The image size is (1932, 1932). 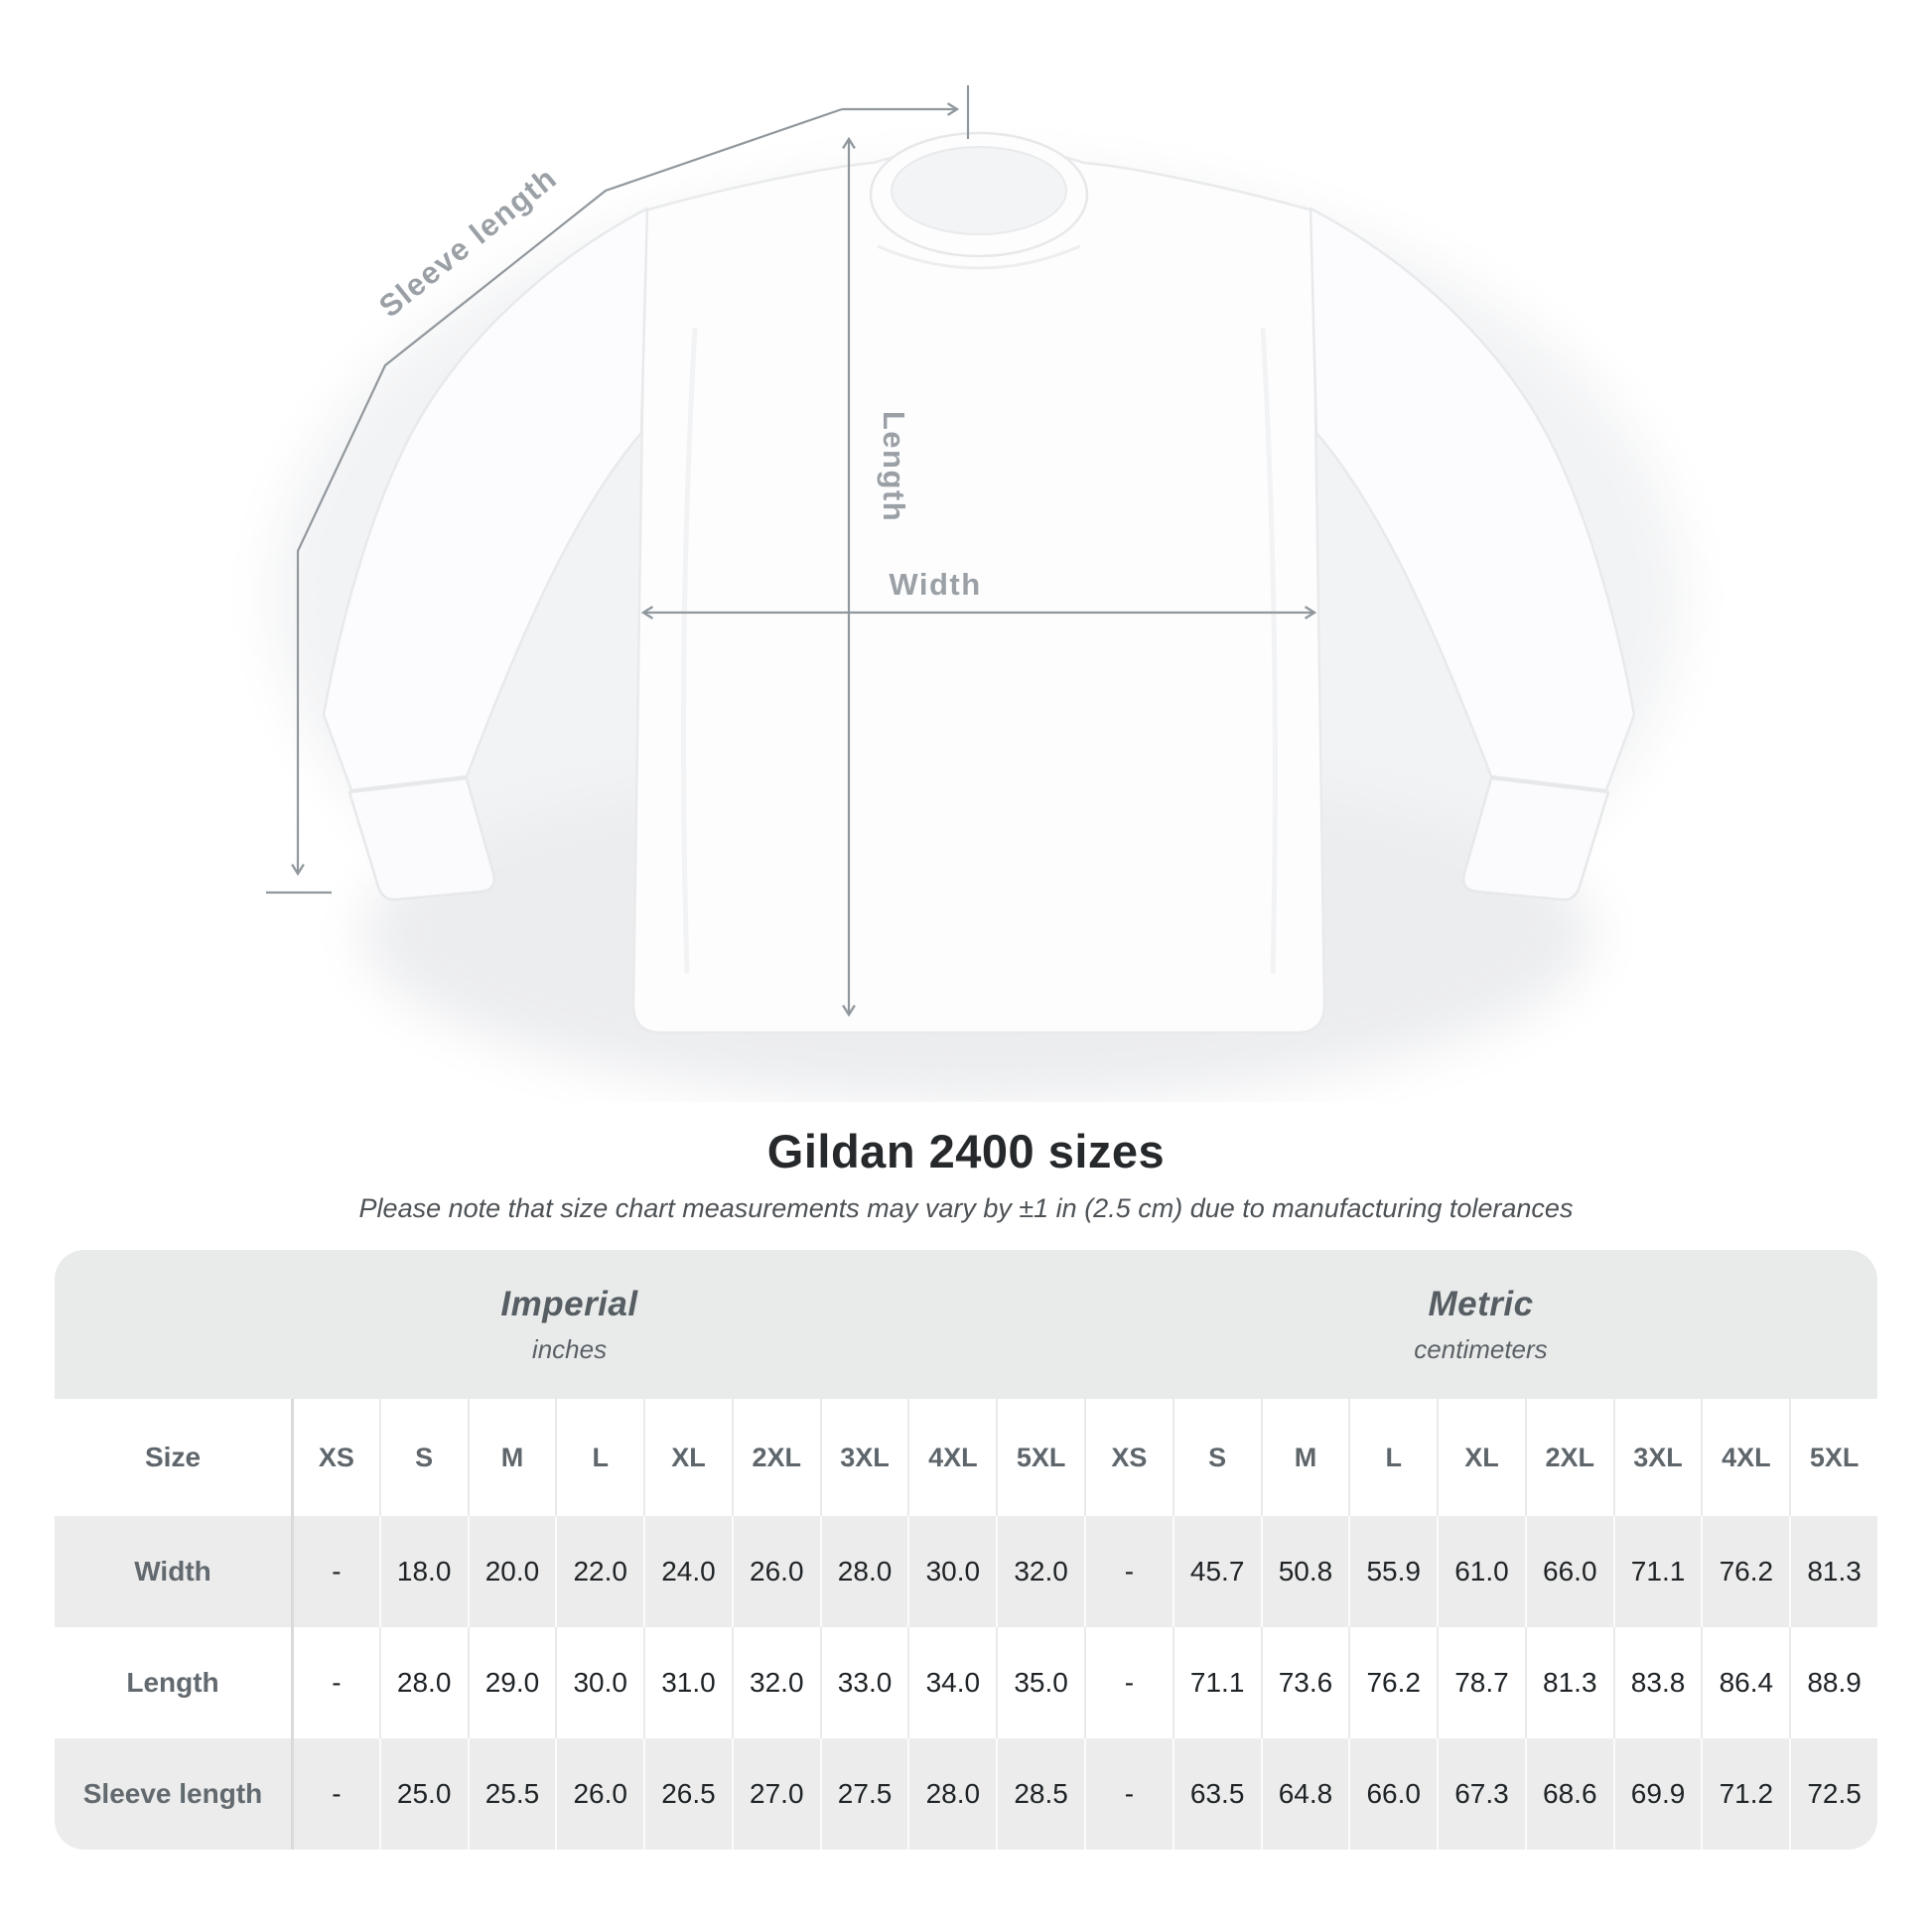 What do you see at coordinates (1305, 1457) in the screenshot?
I see `size-header-metric-m: M` at bounding box center [1305, 1457].